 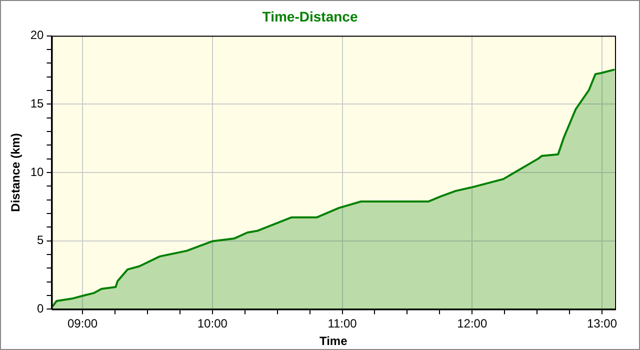 I want to click on x-axis-title: Time, so click(x=333, y=341).